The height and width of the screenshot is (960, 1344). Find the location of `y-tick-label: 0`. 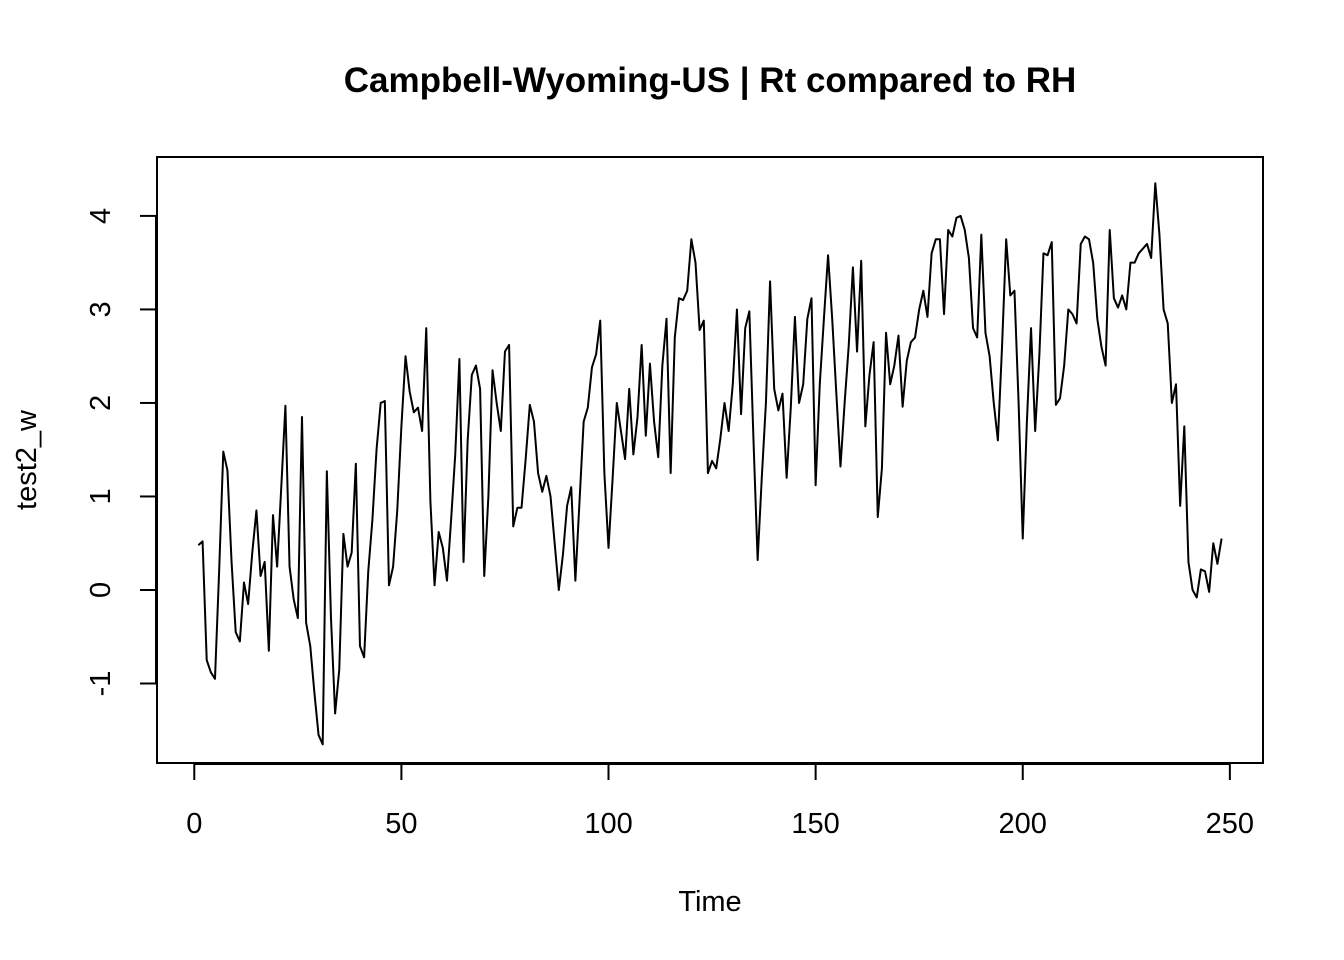

y-tick-label: 0 is located at coordinates (101, 590).